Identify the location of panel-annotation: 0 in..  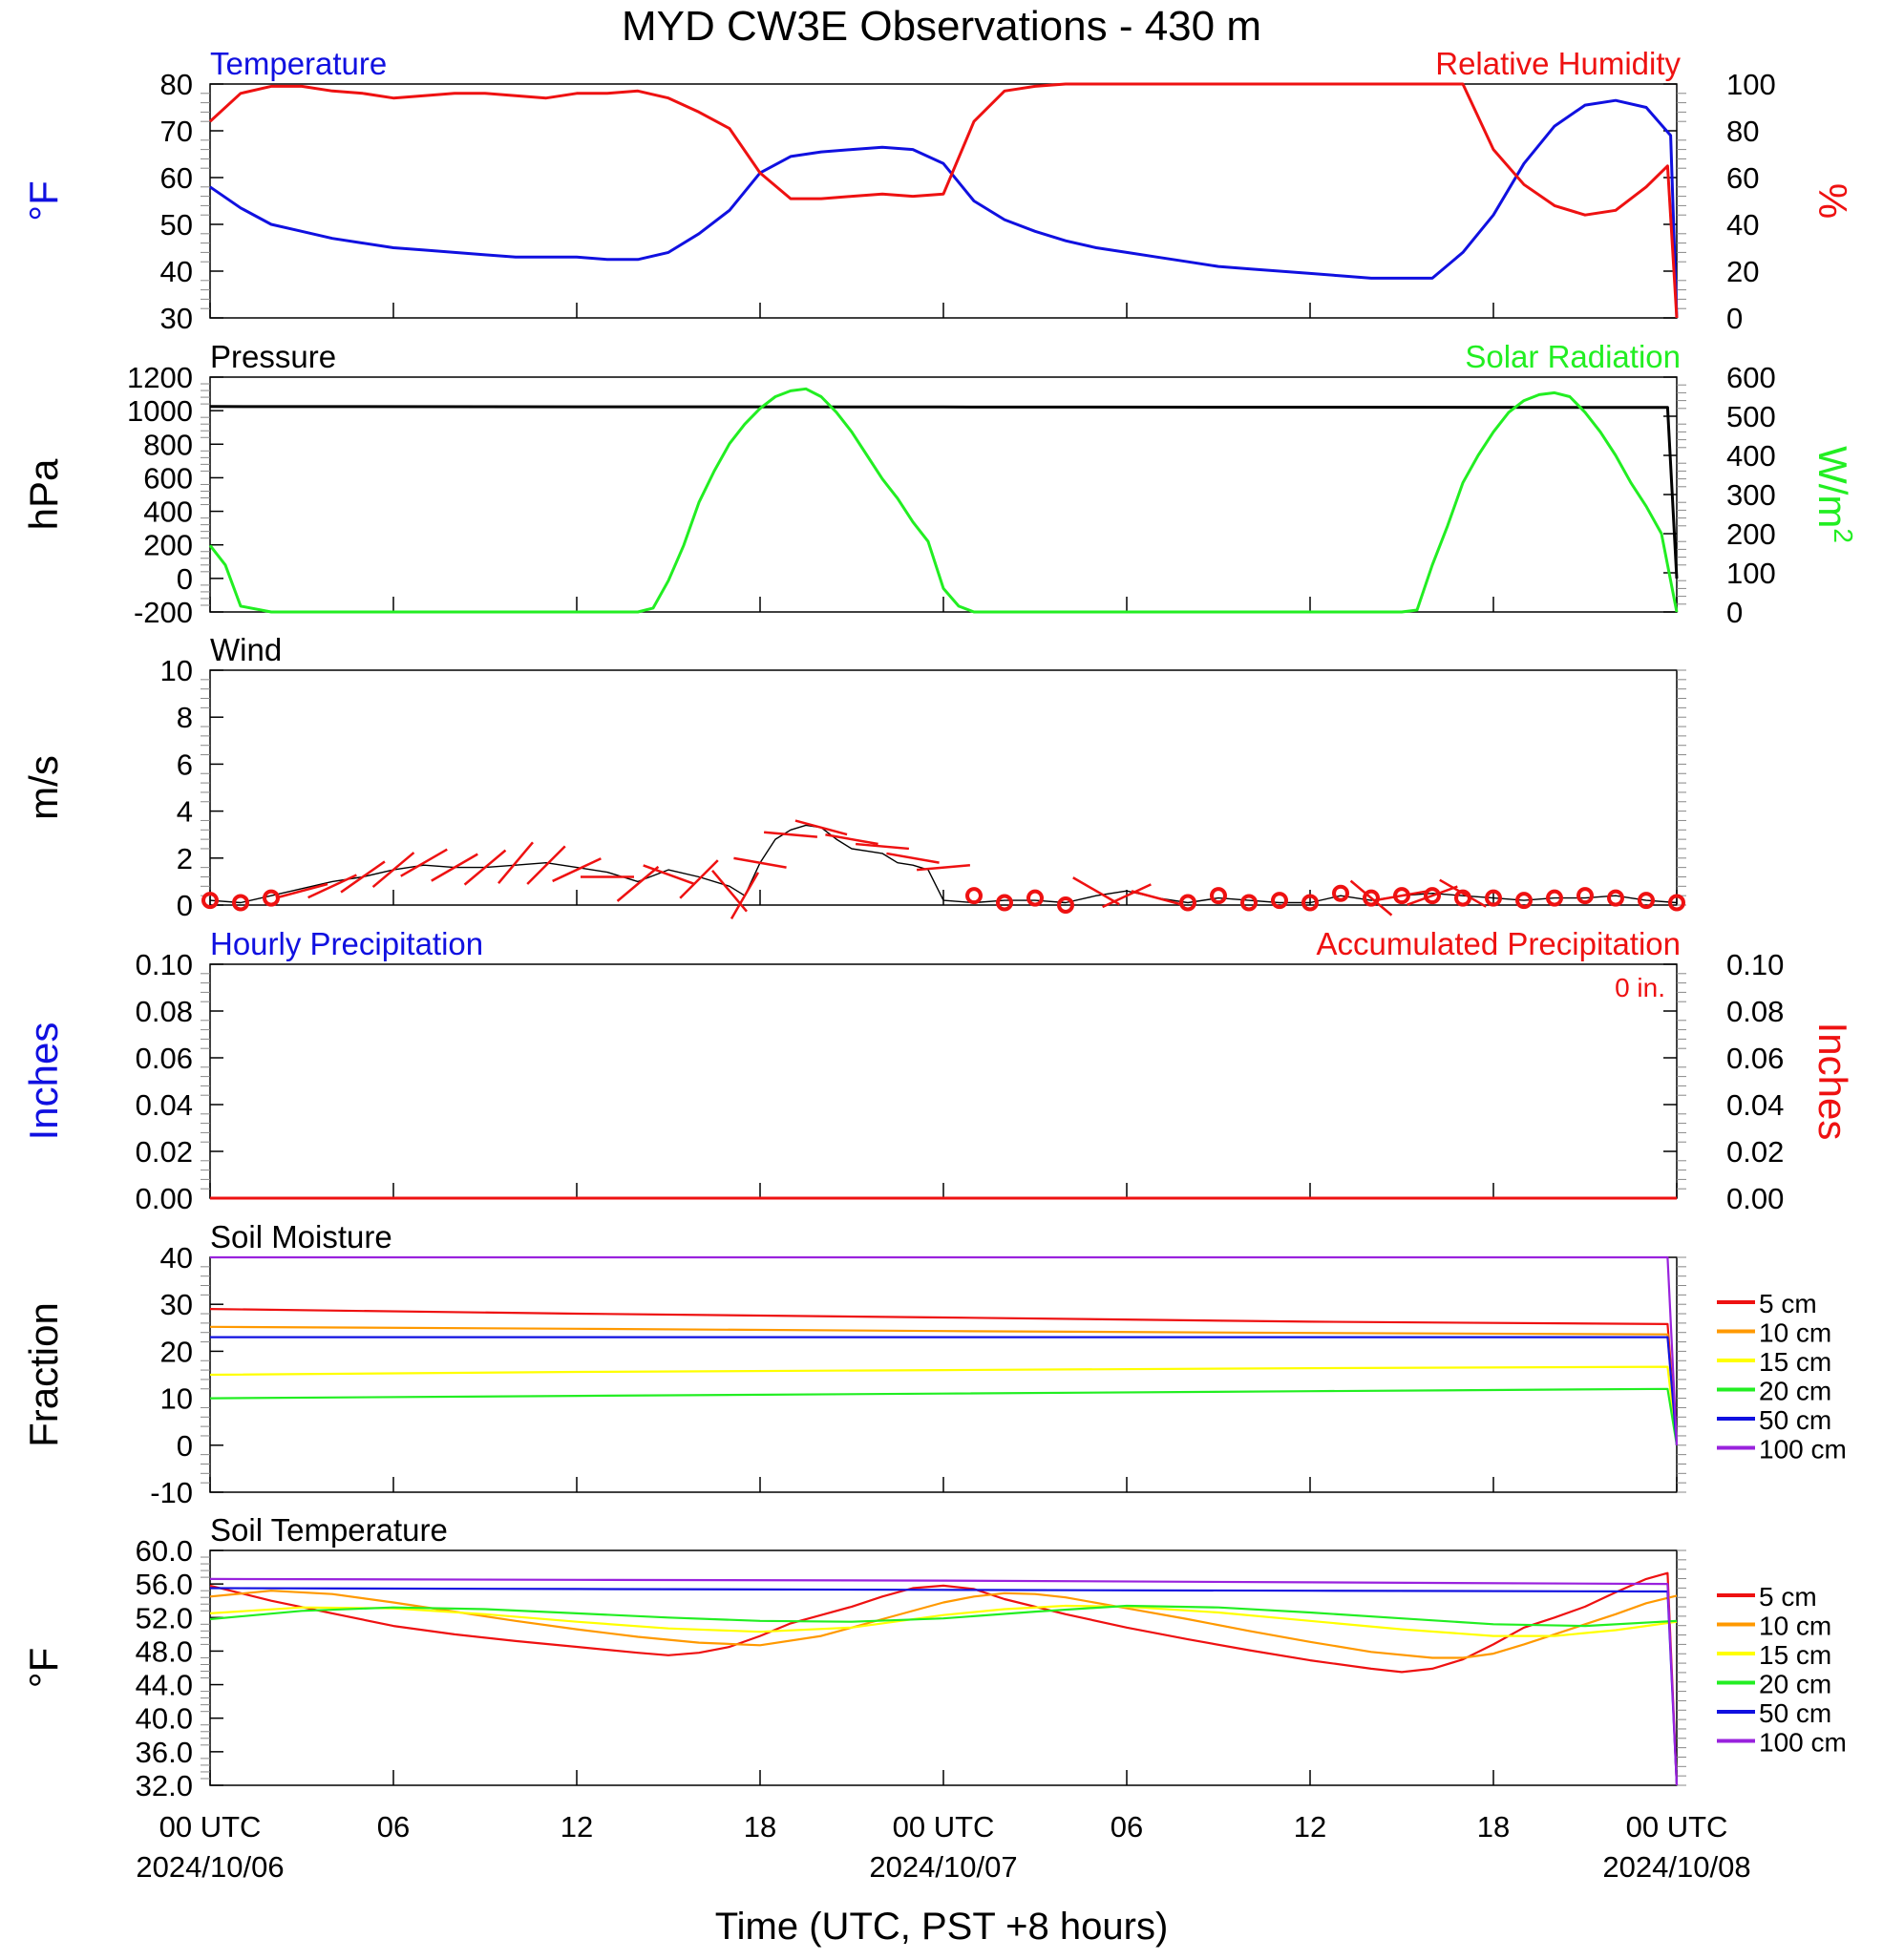
(1640, 987).